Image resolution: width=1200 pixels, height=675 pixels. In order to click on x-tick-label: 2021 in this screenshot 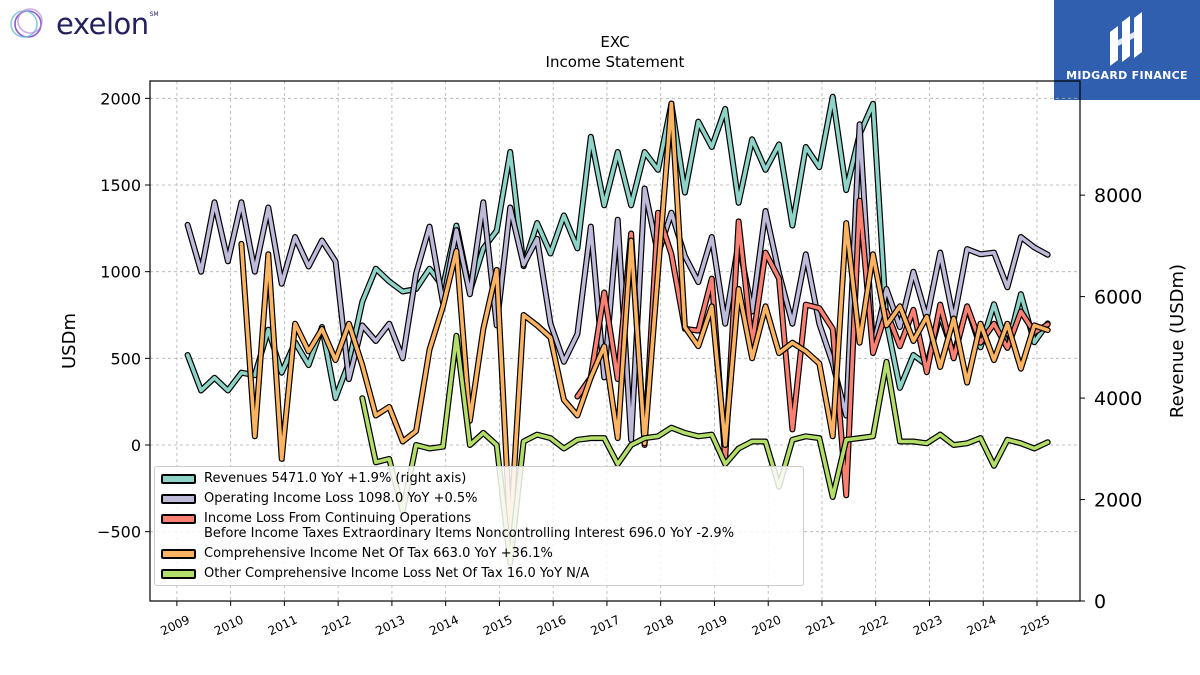, I will do `click(820, 626)`.